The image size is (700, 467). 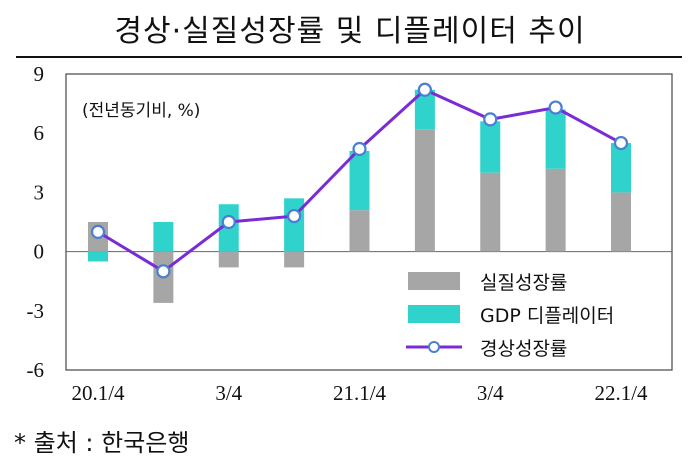 I want to click on x-tick-label: 20.1/4, so click(x=98, y=393).